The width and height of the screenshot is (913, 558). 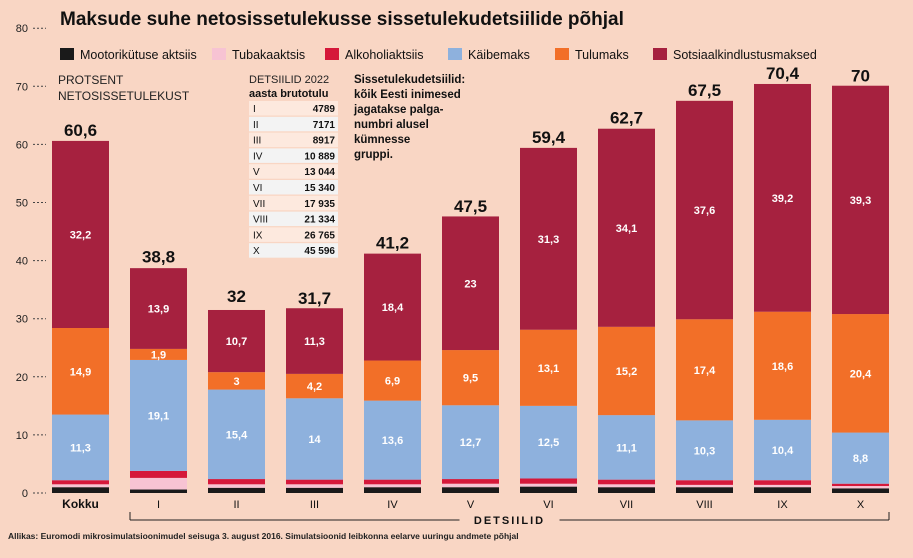 I want to click on x-category-label: VIII, so click(x=704, y=505).